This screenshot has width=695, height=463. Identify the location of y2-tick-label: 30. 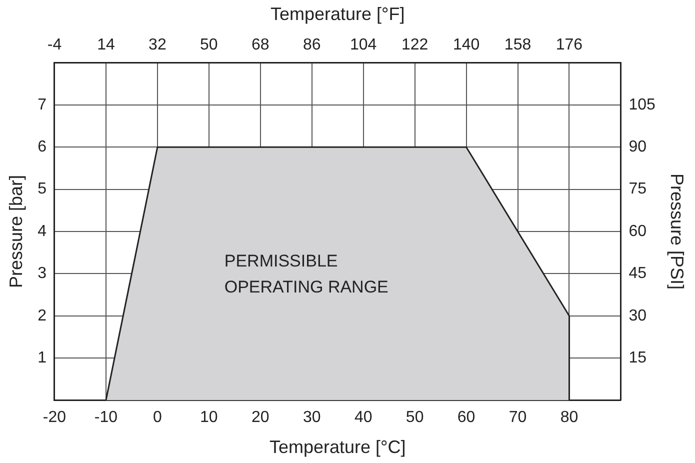
(637, 315).